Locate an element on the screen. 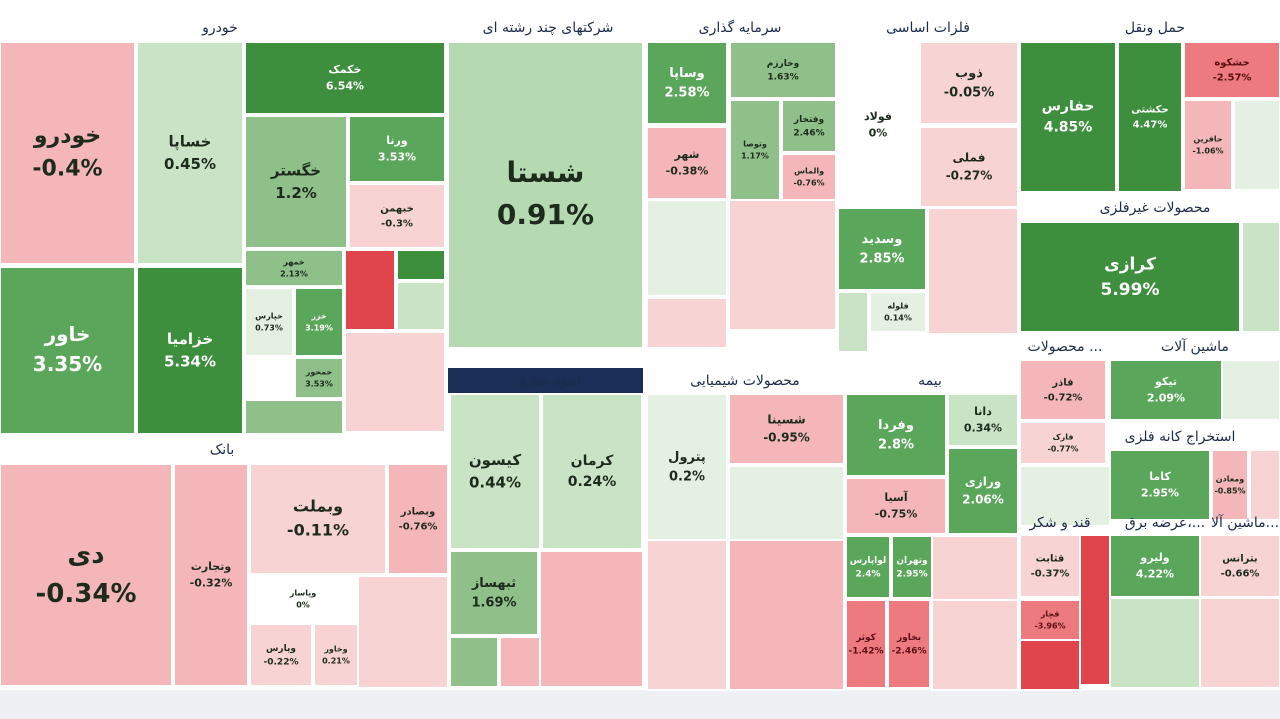  tile-name: قثابت is located at coordinates (1050, 559).